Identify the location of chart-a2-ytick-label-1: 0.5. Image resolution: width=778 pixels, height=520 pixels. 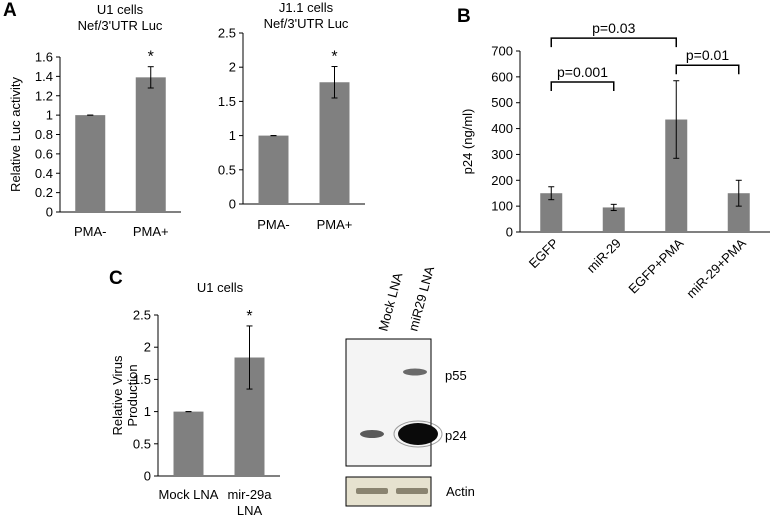
(227, 169).